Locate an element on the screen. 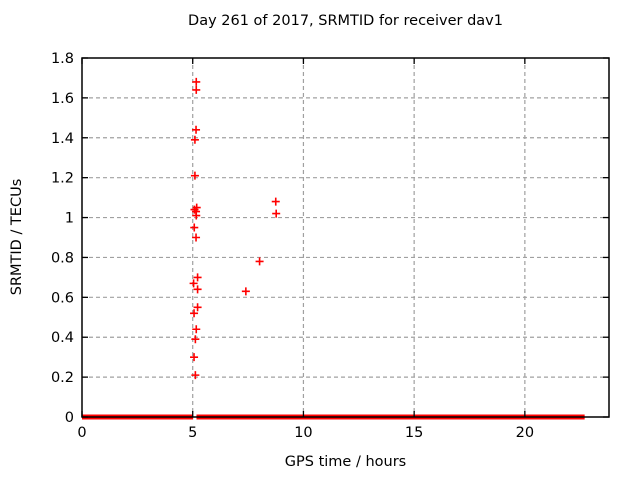 The image size is (640, 480). tick-label-y: 1 is located at coordinates (69, 219).